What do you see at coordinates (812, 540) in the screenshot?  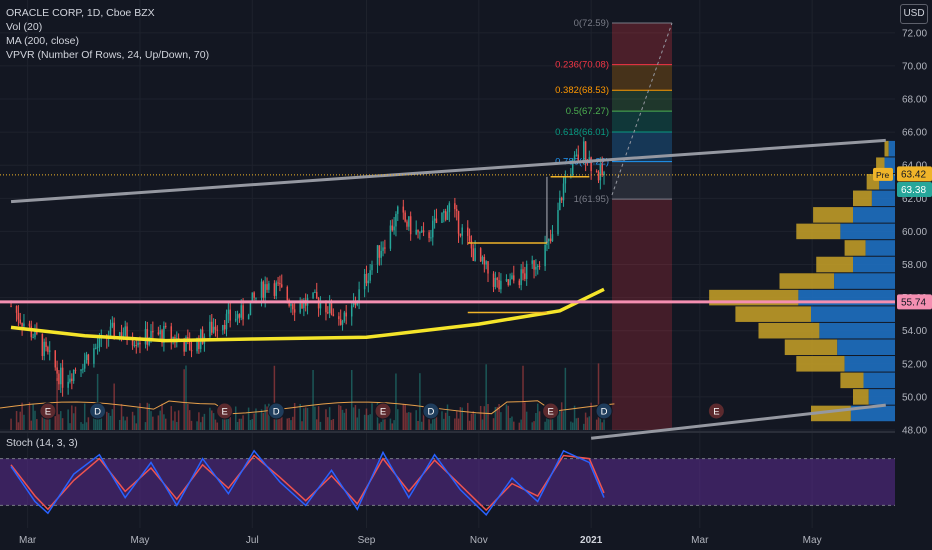 I see `time-tick-label: May` at bounding box center [812, 540].